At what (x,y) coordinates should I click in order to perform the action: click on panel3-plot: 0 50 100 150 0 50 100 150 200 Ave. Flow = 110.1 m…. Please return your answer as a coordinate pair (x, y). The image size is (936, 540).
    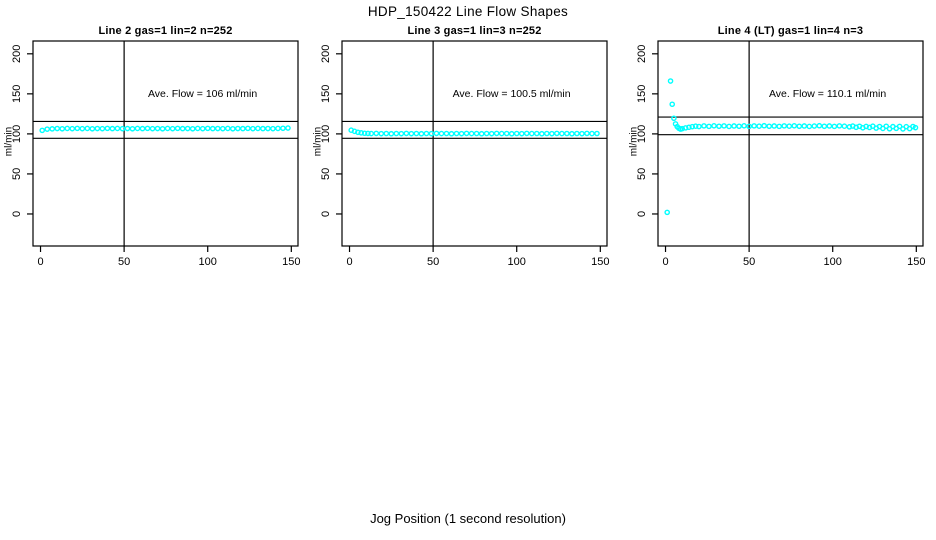
    Looking at the image, I should click on (780, 154).